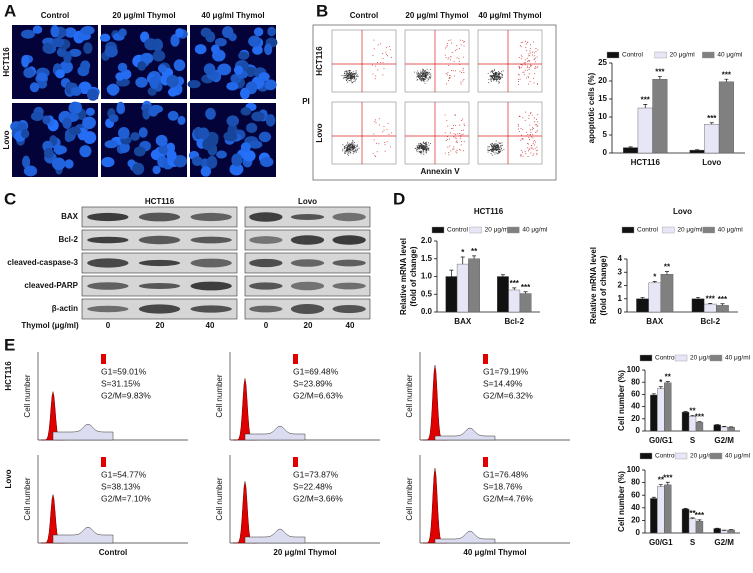 The height and width of the screenshot is (573, 753). I want to click on cycle-stat: G1=73.87%, so click(316, 474).